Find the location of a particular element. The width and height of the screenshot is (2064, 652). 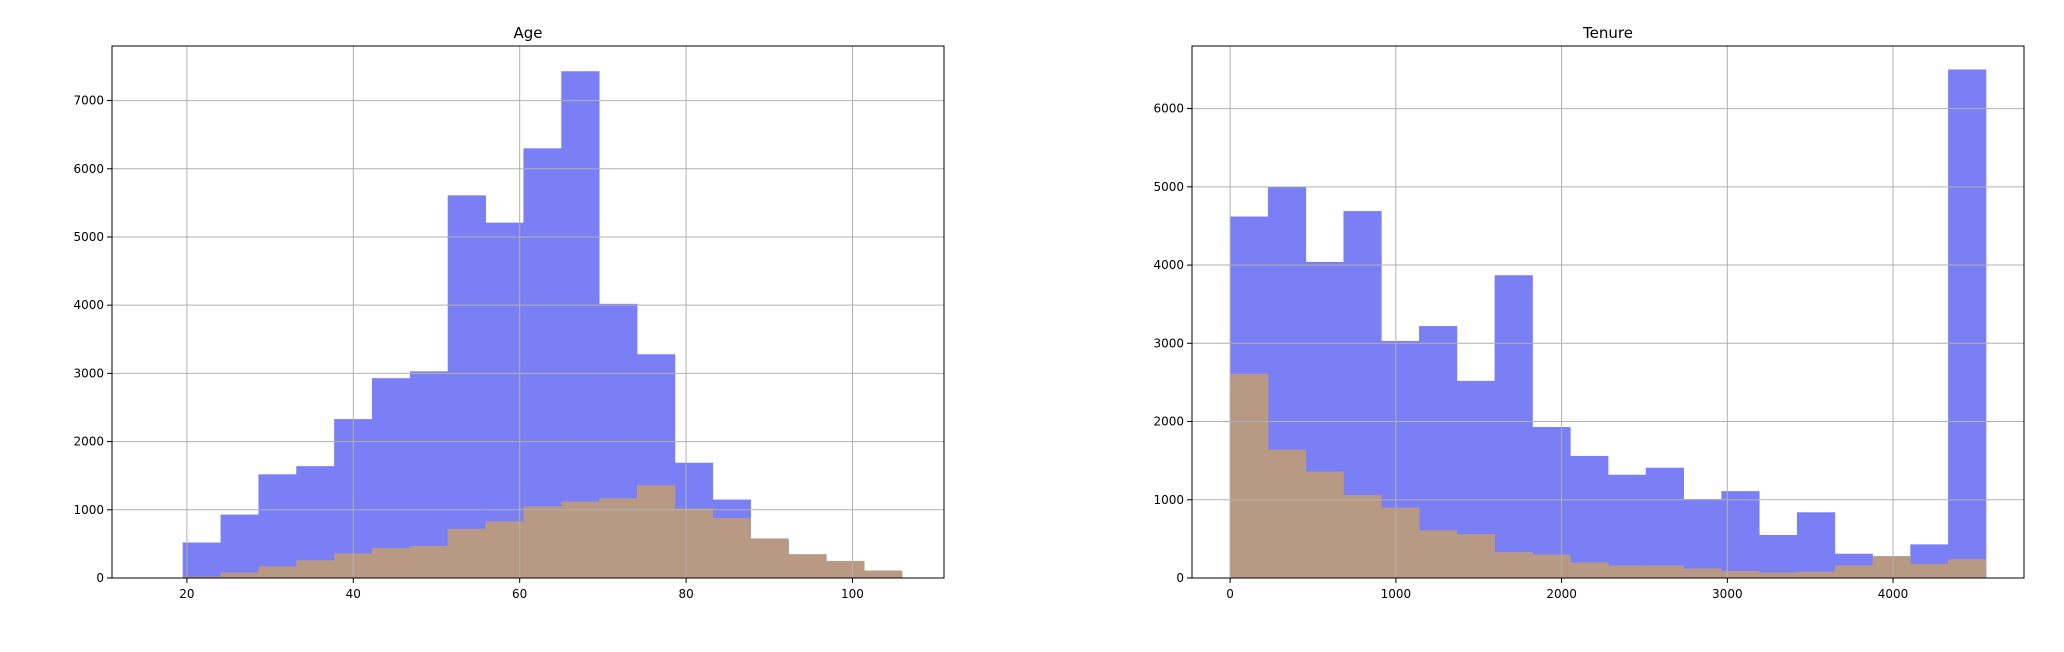

age-y-tick-label: 3000 is located at coordinates (88, 373).